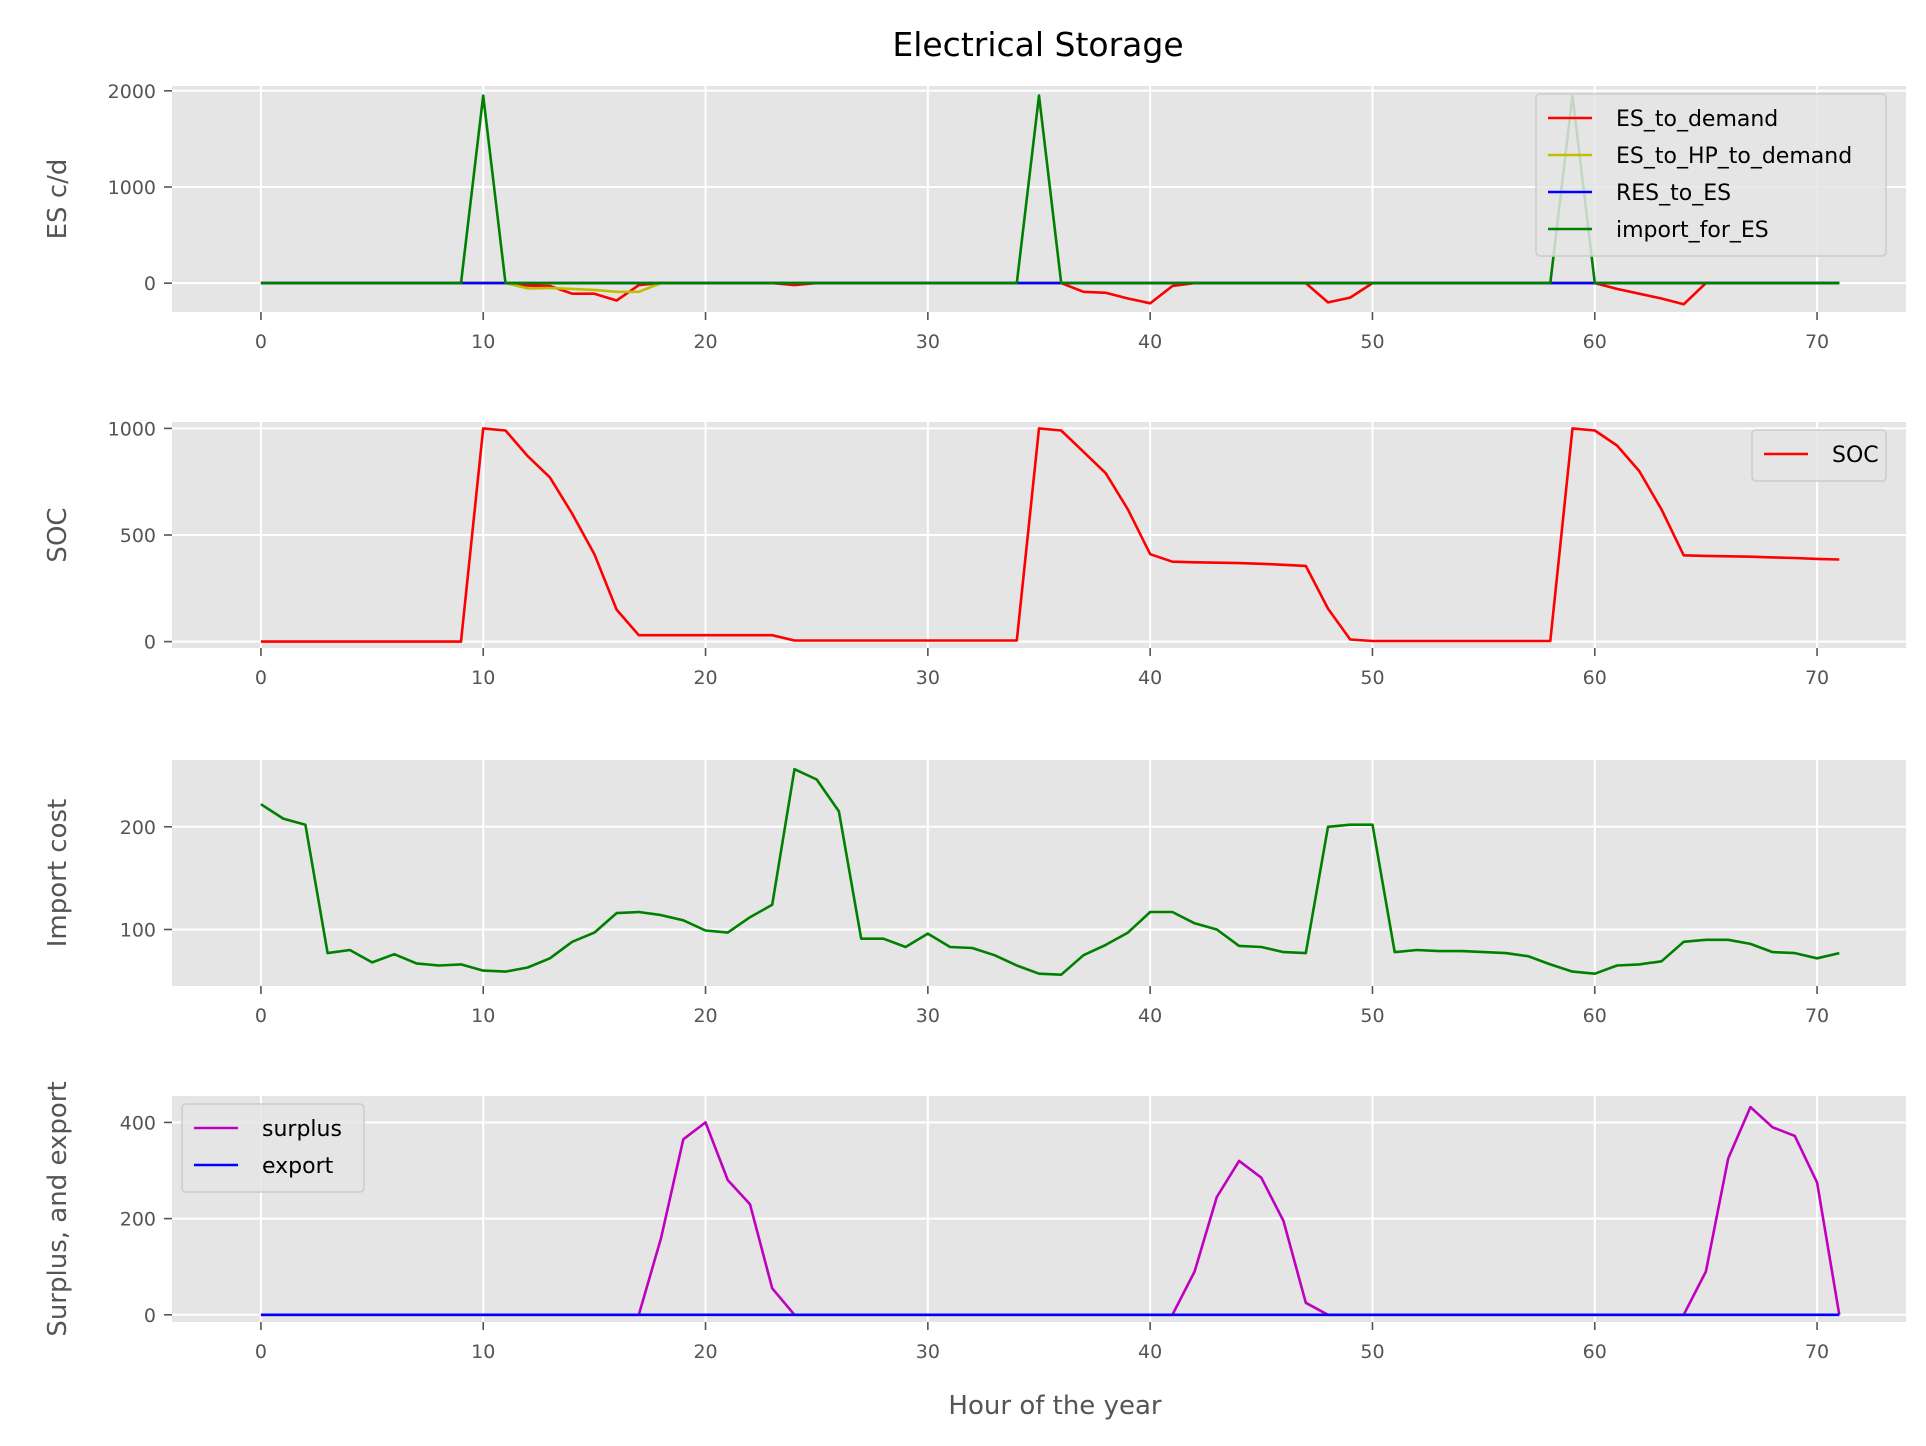 Image resolution: width=1926 pixels, height=1446 pixels. What do you see at coordinates (1673, 193) in the screenshot?
I see `legend-label: RES_to_ES` at bounding box center [1673, 193].